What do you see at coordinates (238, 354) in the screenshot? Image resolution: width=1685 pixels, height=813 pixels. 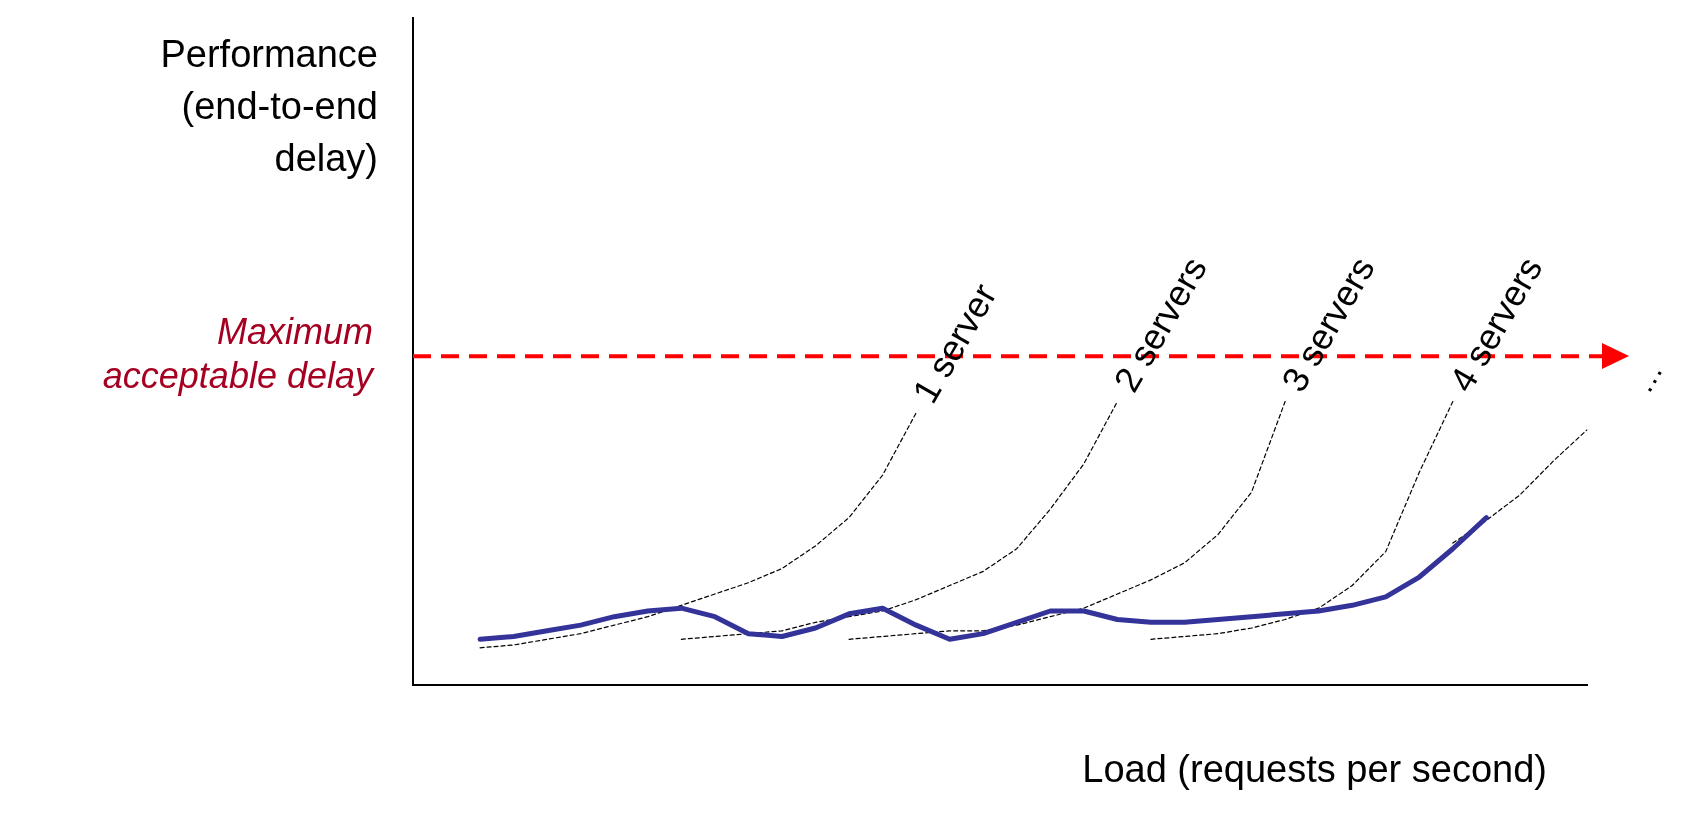 I see `ref-line-label: Maximum acceptable delay` at bounding box center [238, 354].